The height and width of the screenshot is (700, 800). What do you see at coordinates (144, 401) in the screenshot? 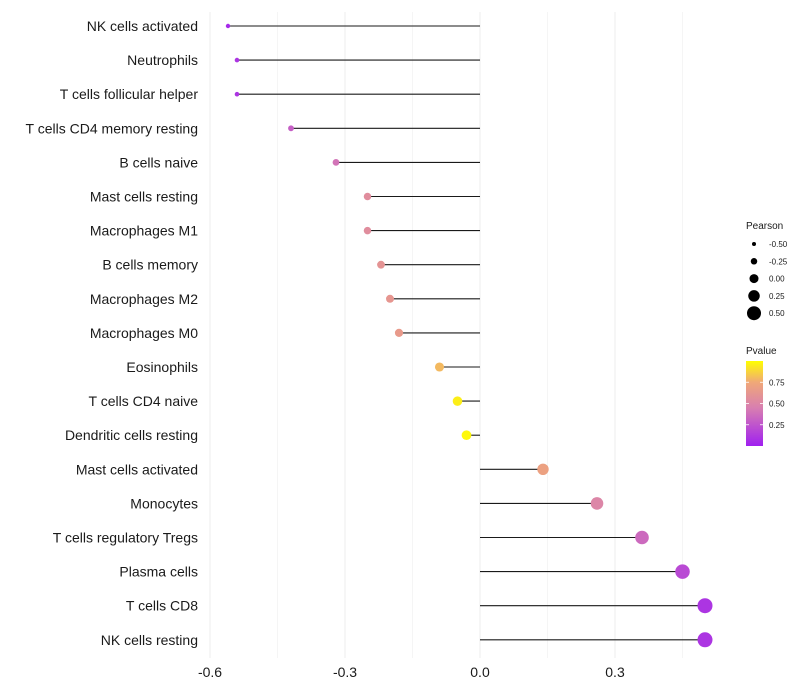
I see `category-label: T cells CD4 naive` at bounding box center [144, 401].